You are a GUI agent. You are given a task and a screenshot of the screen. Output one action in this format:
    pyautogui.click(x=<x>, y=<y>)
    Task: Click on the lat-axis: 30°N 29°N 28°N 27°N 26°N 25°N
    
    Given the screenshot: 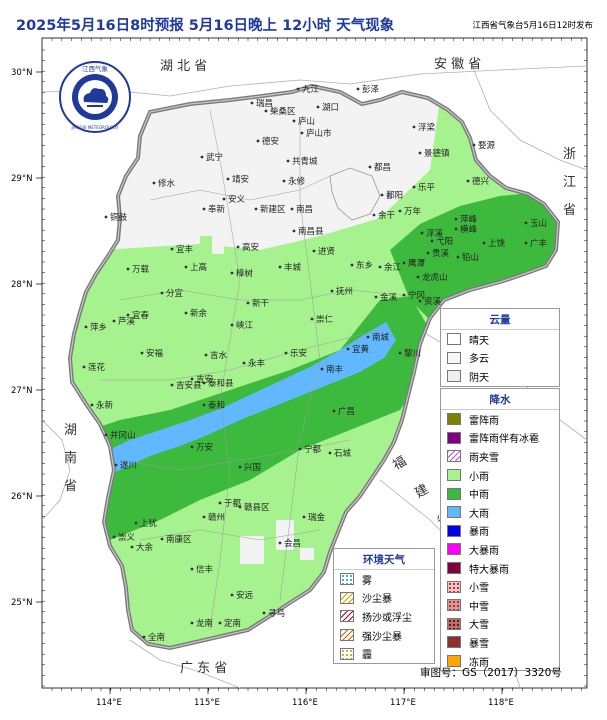 What is the action you would take?
    pyautogui.click(x=26, y=338)
    